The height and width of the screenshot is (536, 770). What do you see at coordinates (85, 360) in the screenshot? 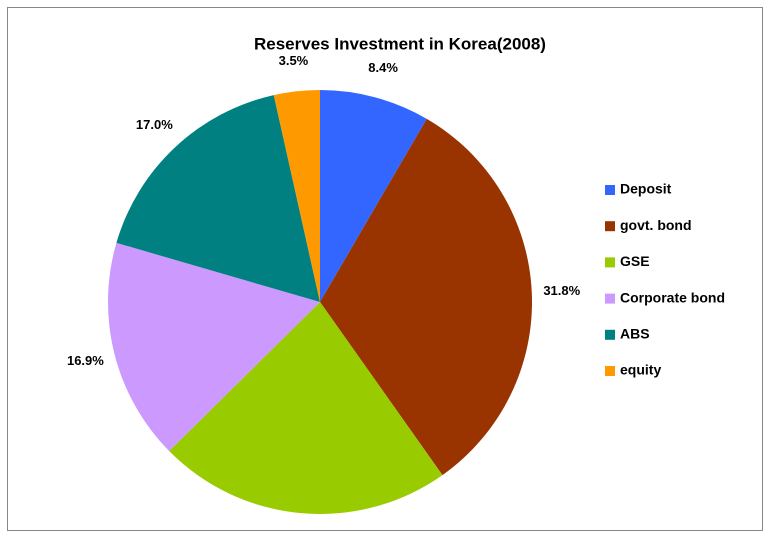
I see `data-label: 16.9%` at bounding box center [85, 360].